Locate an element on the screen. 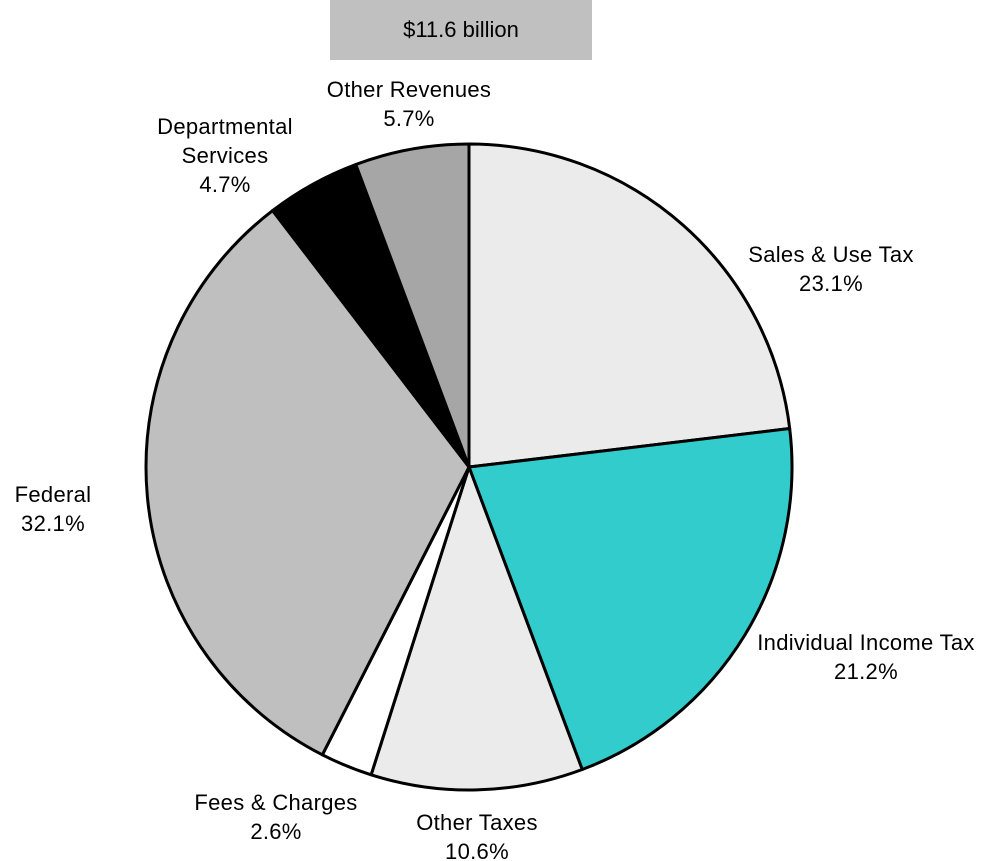 Image resolution: width=981 pixels, height=861 pixels. slice-label: Departmental Services 4.7% is located at coordinates (225, 155).